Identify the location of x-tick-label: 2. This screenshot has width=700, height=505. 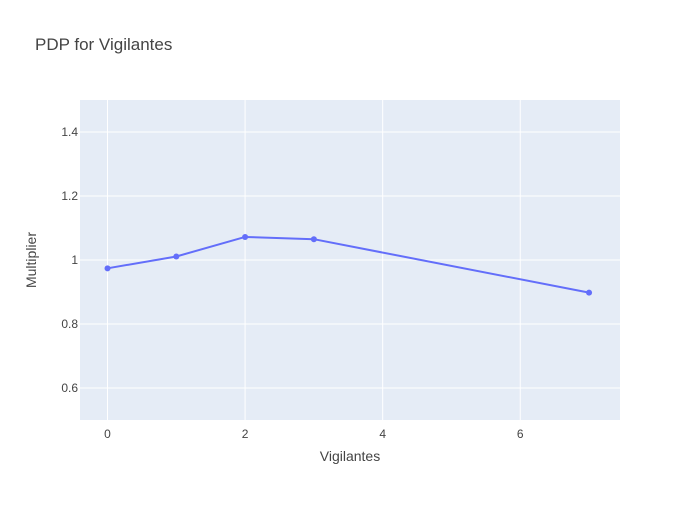
(245, 434).